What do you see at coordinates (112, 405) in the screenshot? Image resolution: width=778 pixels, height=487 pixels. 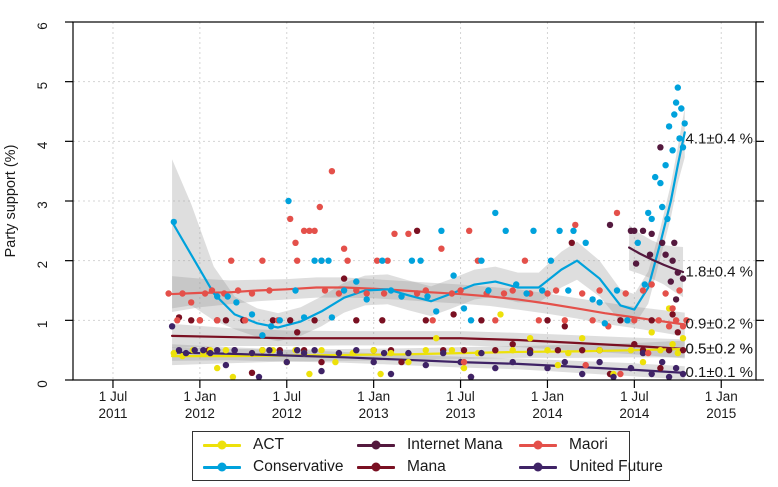 I see `x-tick-label: 1 Jul 2011` at bounding box center [112, 405].